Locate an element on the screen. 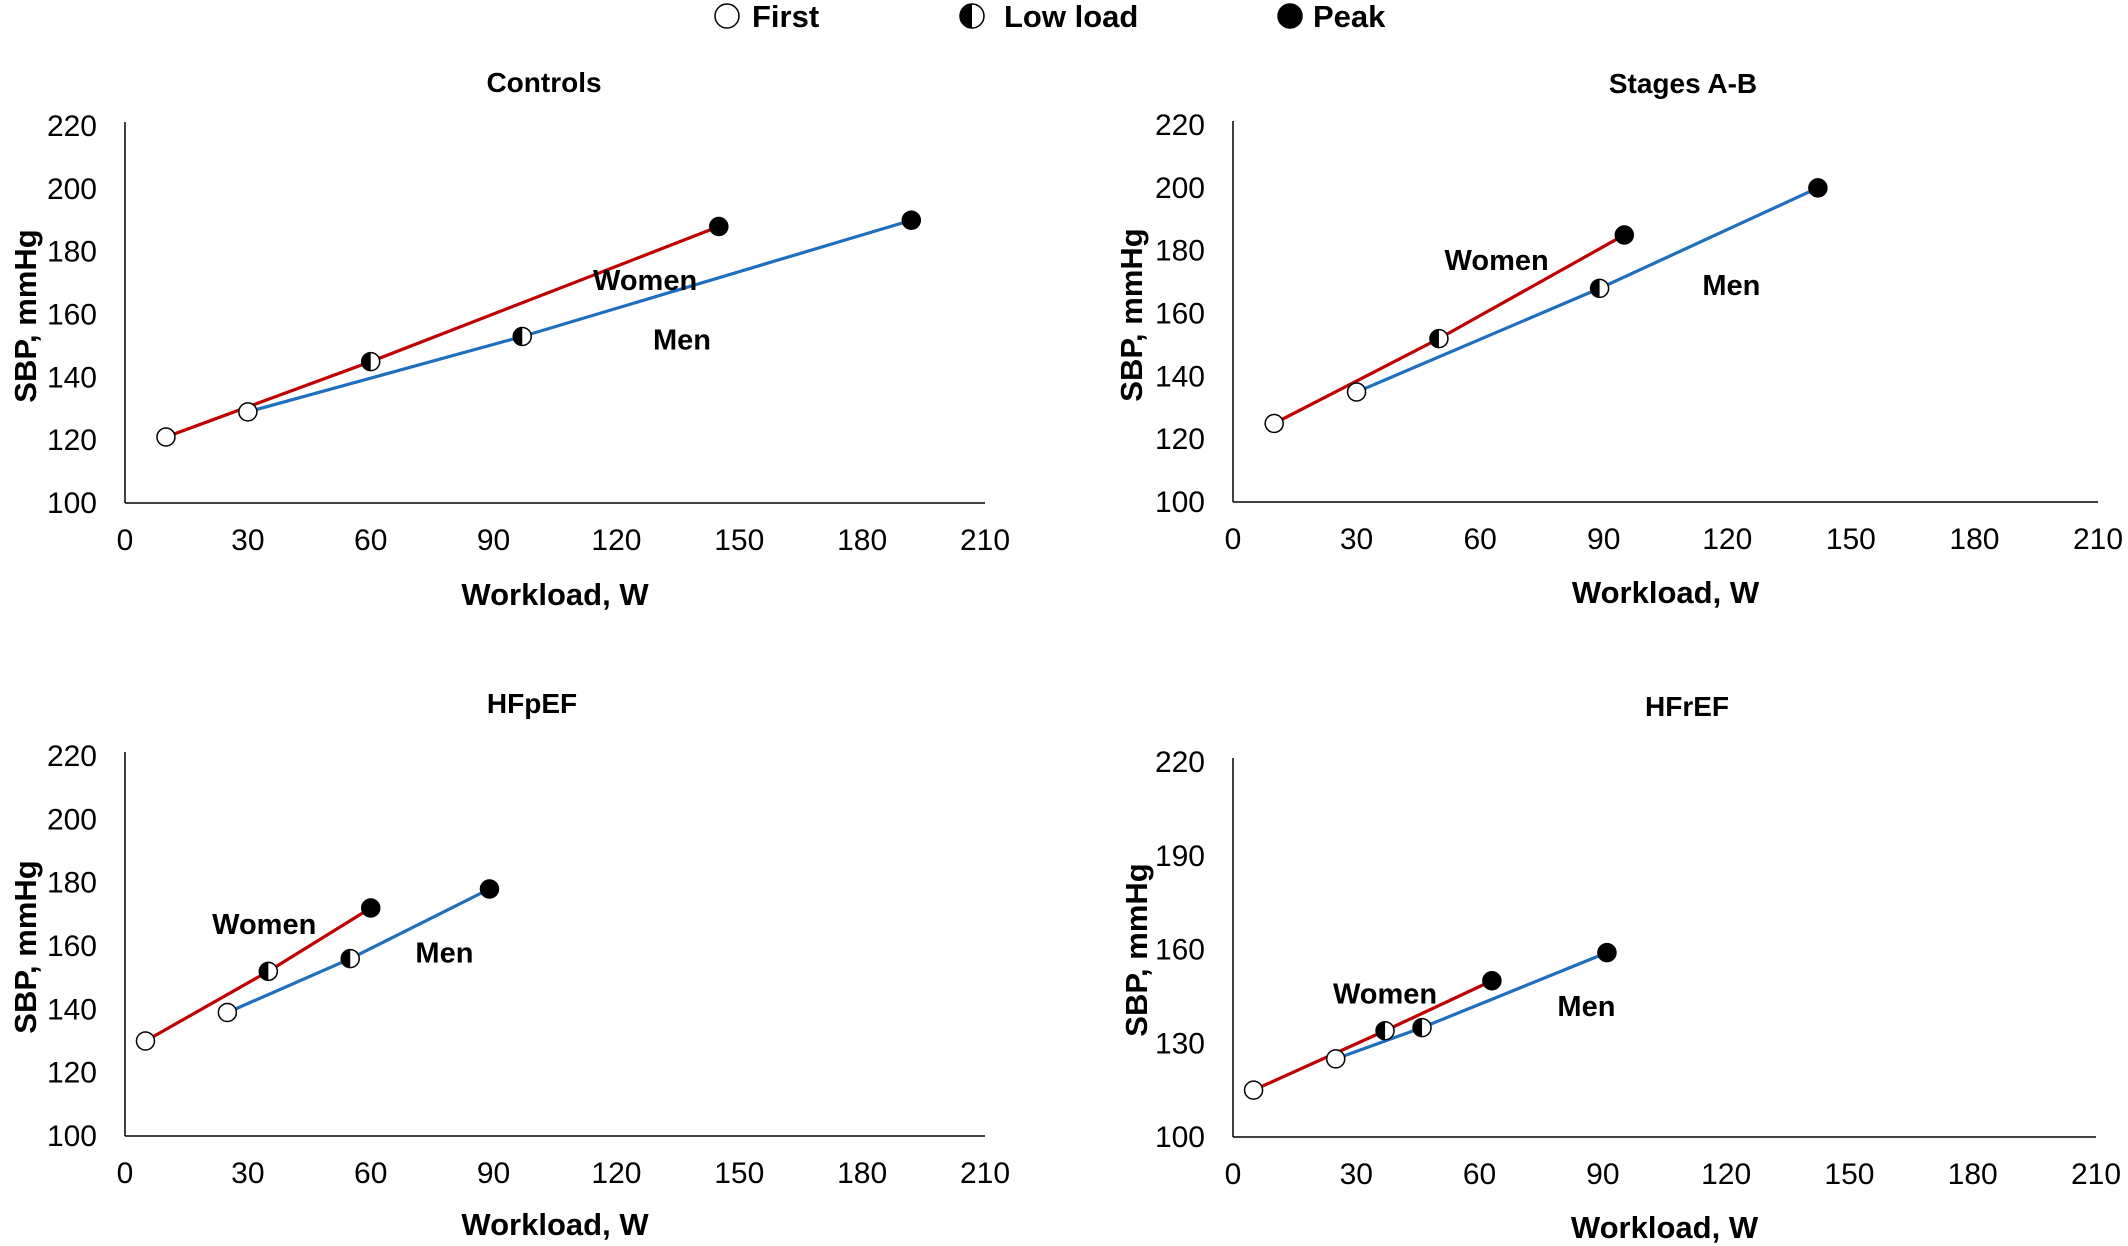 This screenshot has height=1246, width=2128. legend-marker-first is located at coordinates (727, 16).